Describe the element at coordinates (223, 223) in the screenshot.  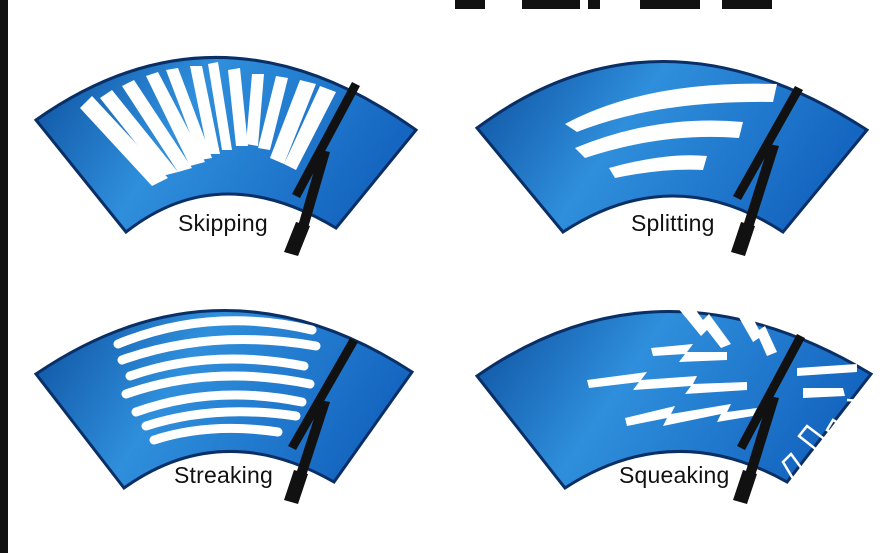
I see `label-skipping: Skipping` at that location.